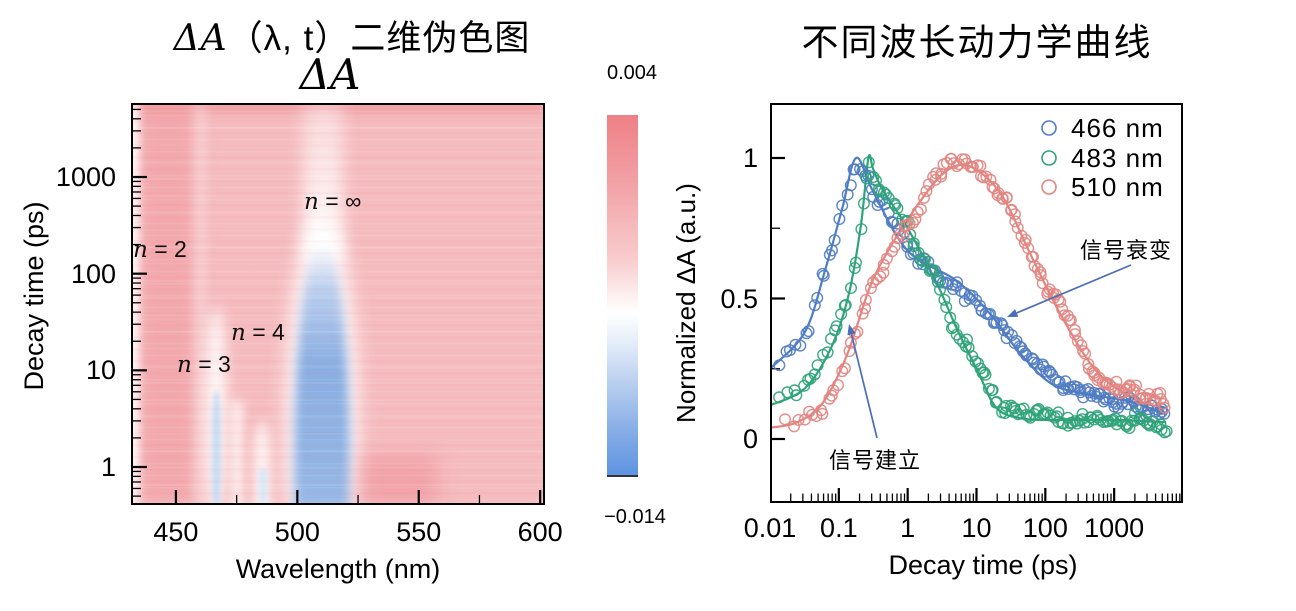  Describe the element at coordinates (258, 332) in the screenshot. I see `annotation-n4: n = 4` at that location.